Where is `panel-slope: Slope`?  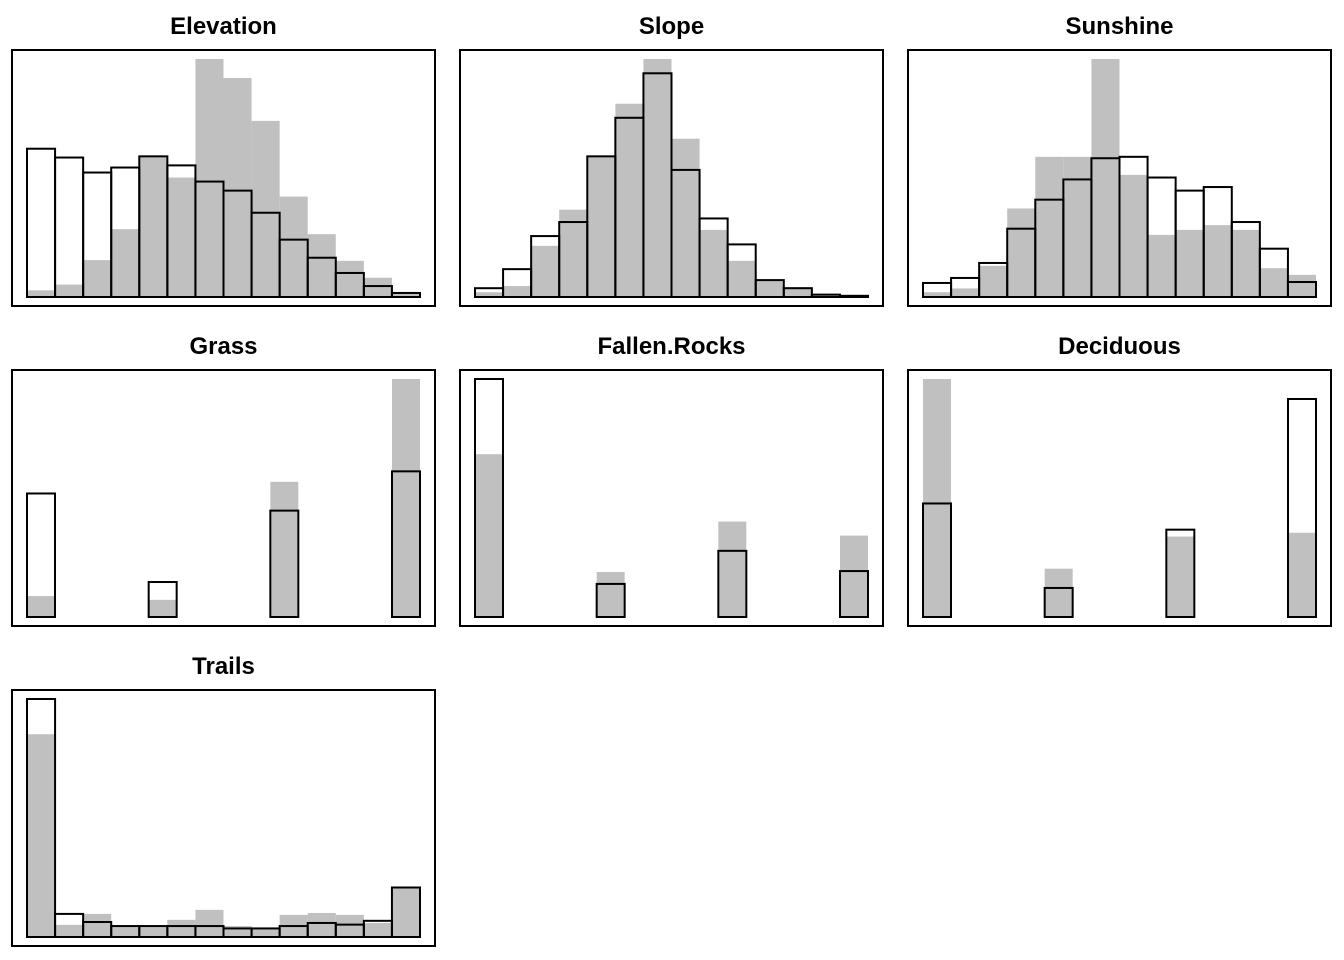 panel-slope: Slope is located at coordinates (671, 160).